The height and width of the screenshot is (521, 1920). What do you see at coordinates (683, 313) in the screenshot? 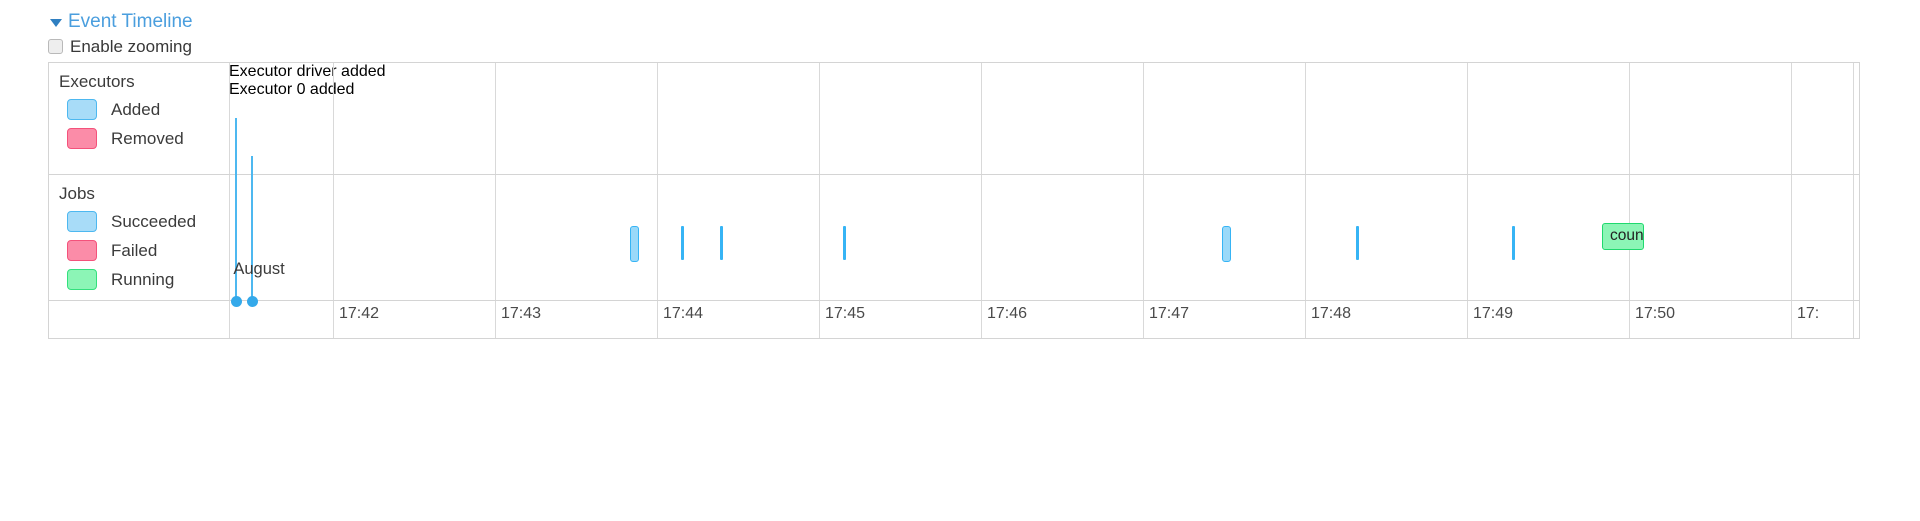
I see `axis-tick-2: 17:44` at bounding box center [683, 313].